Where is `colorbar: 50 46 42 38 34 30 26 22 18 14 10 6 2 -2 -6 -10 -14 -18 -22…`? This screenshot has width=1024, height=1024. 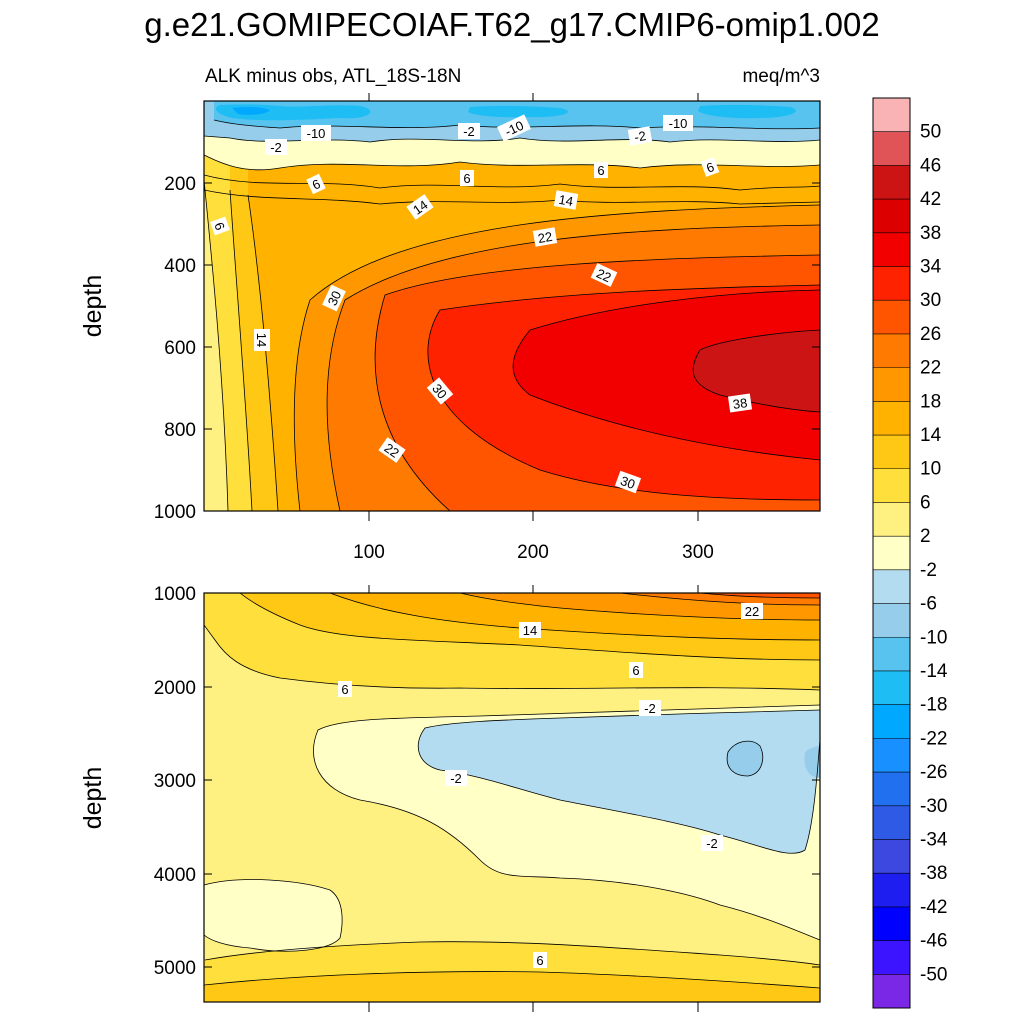
colorbar: 50 46 42 38 34 30 26 22 18 14 10 6 2 -2 -6 -10 -14 -18 -22… is located at coordinates (910, 553).